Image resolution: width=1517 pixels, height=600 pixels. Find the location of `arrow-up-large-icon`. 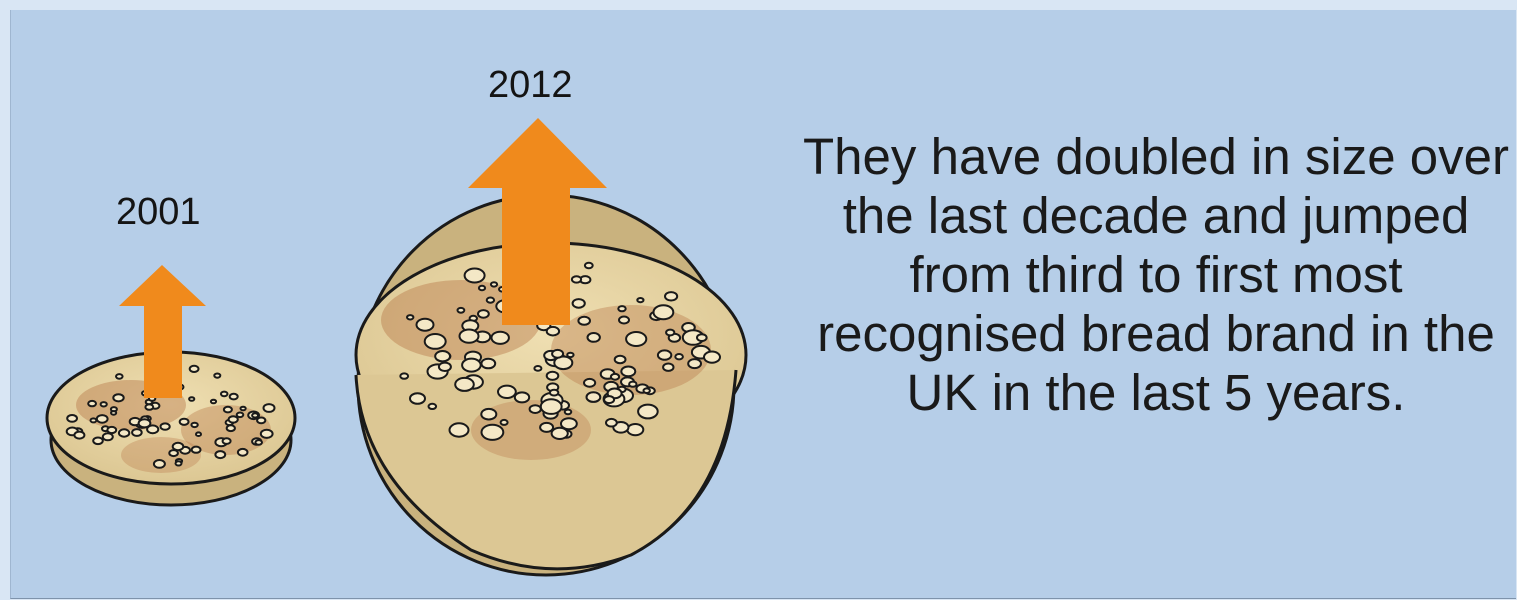

arrow-up-large-icon is located at coordinates (537, 221).